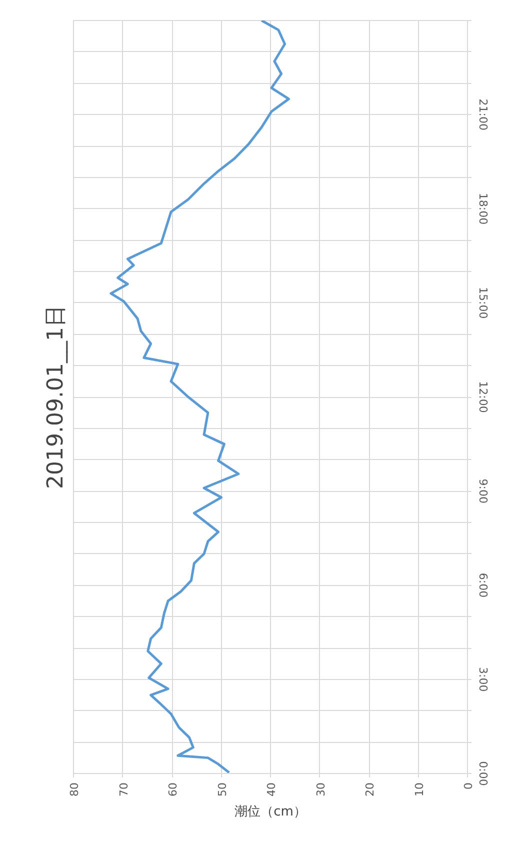 This screenshot has height=863, width=510. I want to click on y-tick-label: 0:00, so click(483, 773).